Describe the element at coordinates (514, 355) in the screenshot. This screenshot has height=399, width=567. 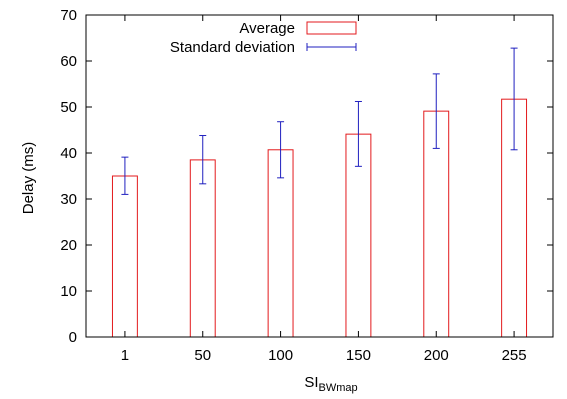
I see `x-tick-label: 255` at that location.